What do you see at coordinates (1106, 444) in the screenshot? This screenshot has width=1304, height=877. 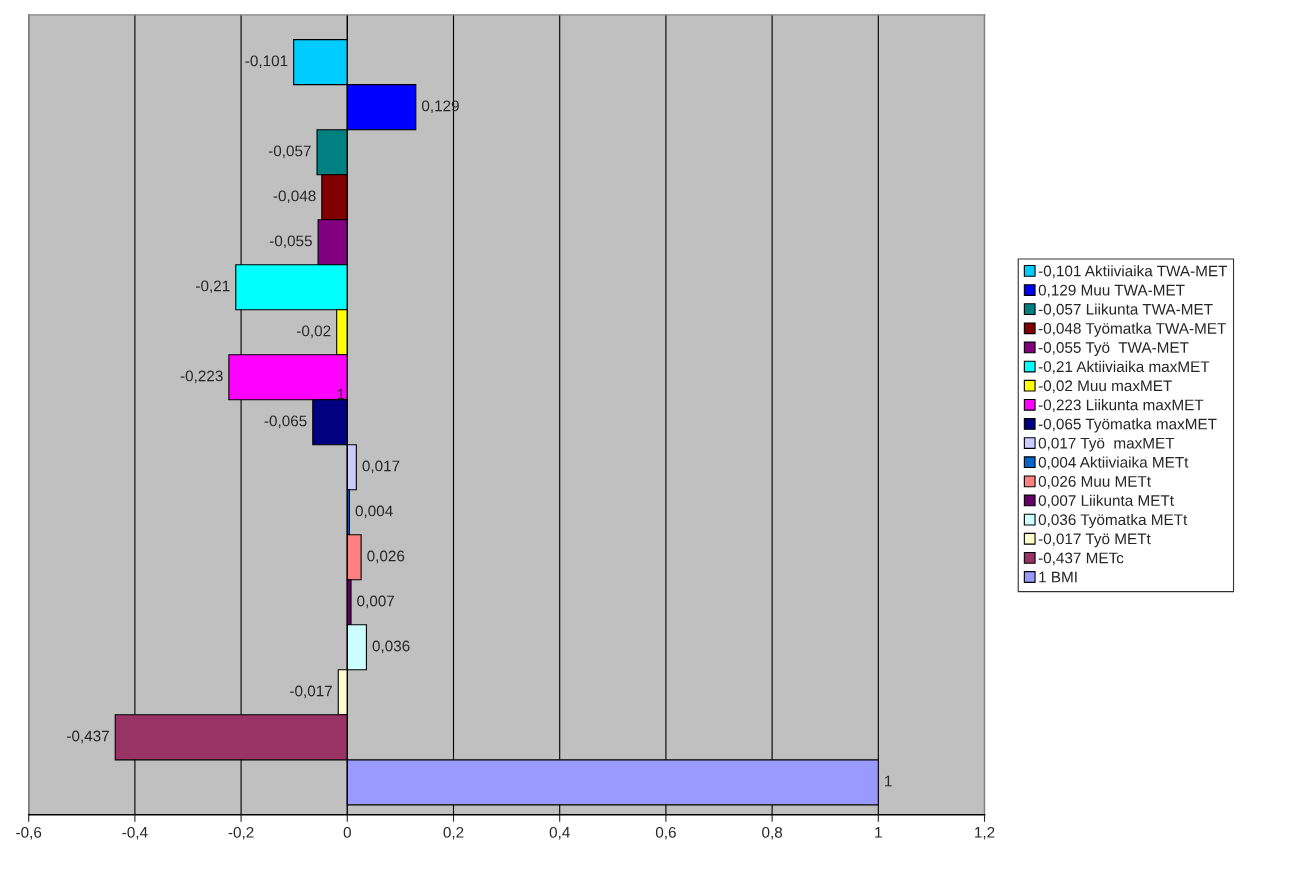 I see `legend-label: 0,017 Työ maxMET` at bounding box center [1106, 444].